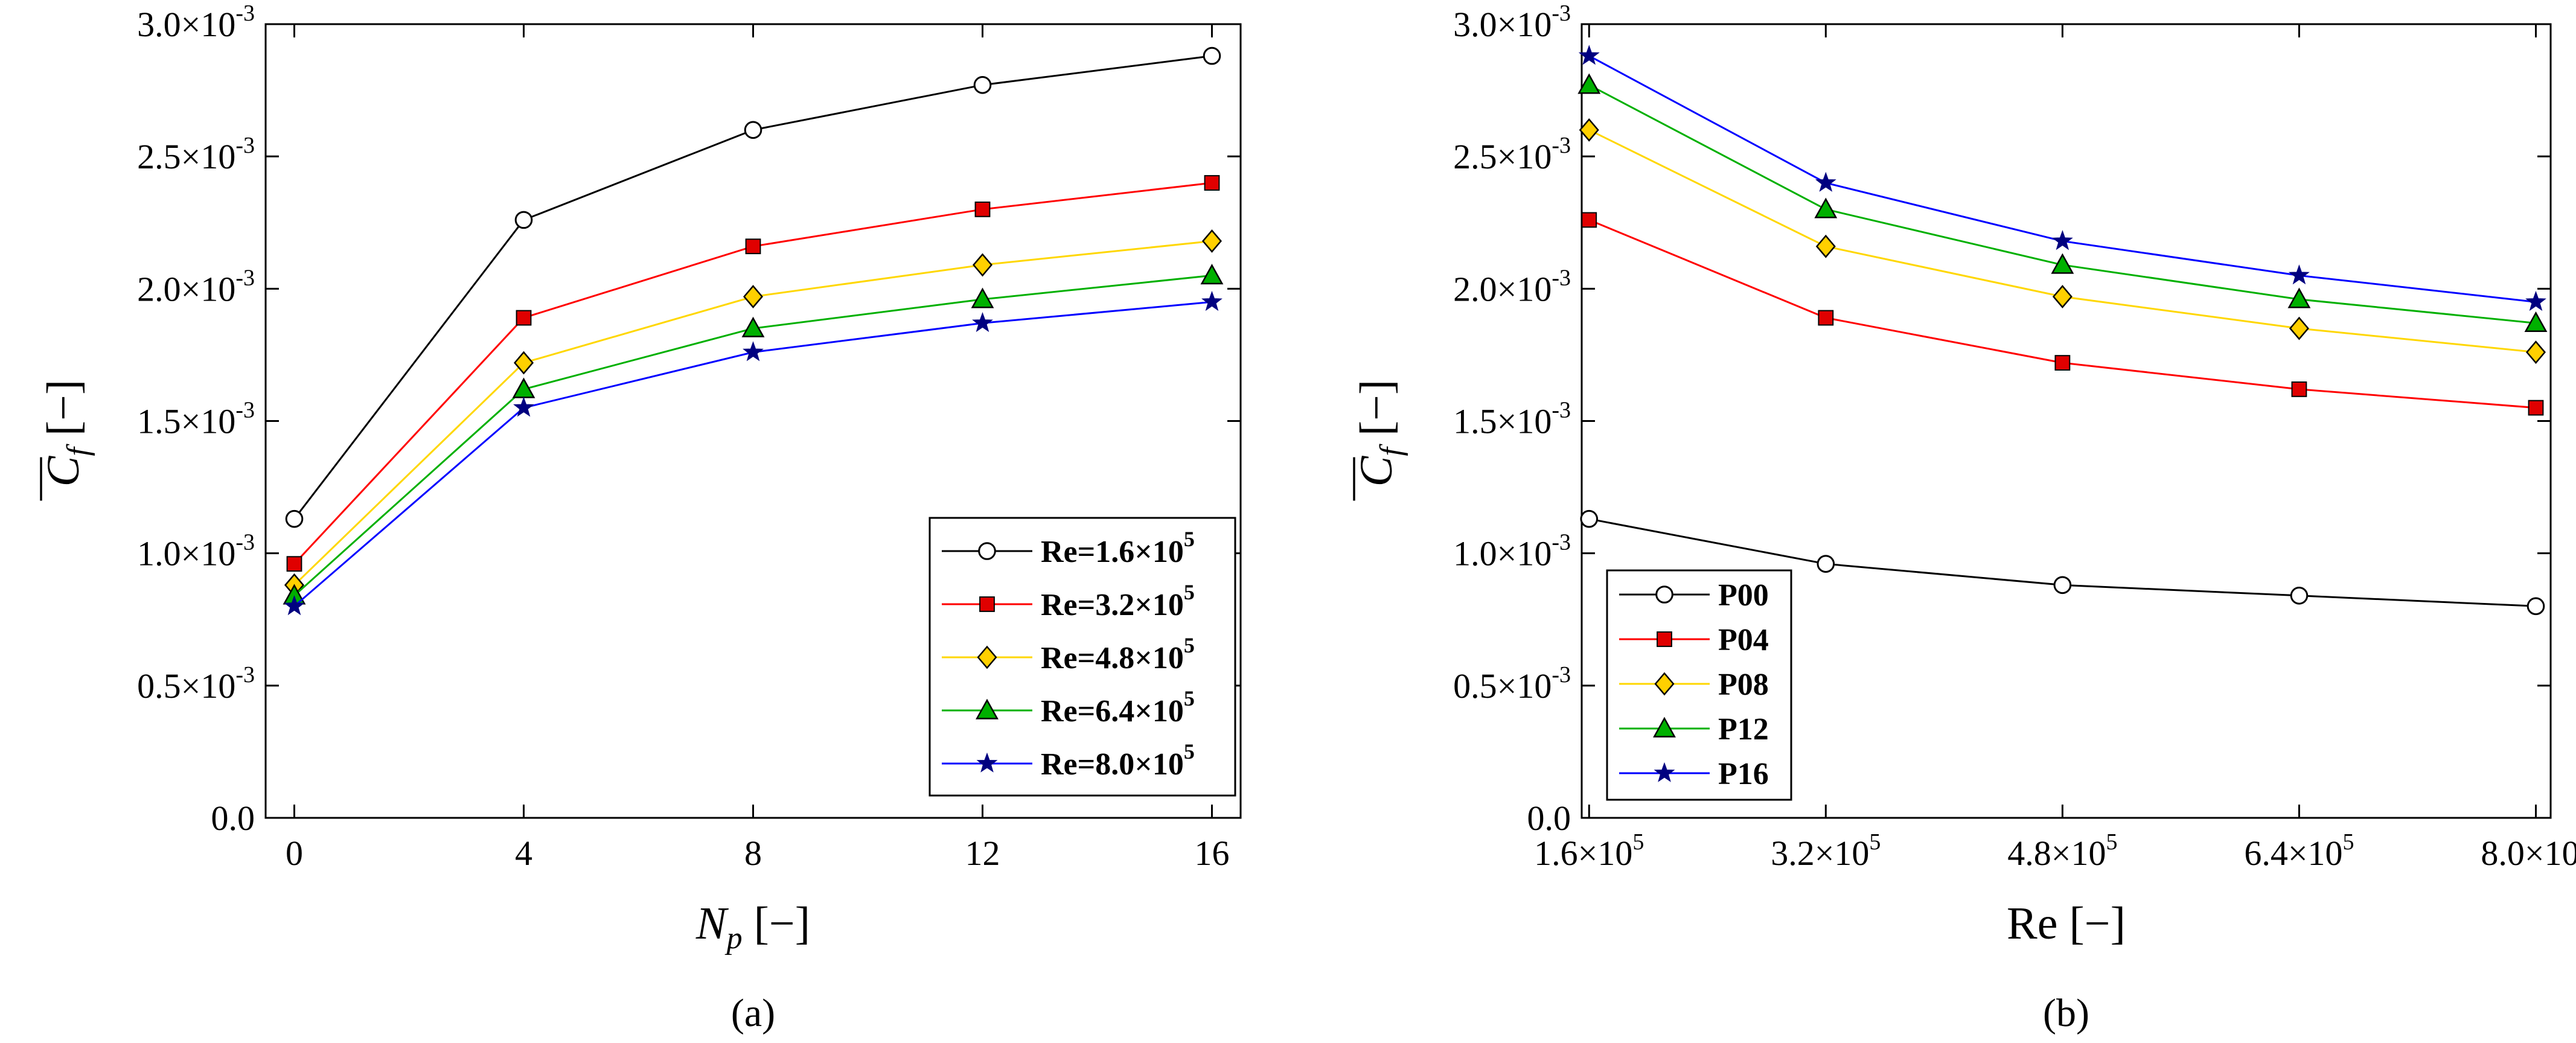  What do you see at coordinates (1589, 851) in the screenshot?
I see `x-tick-label: 1.6×10⁵` at bounding box center [1589, 851].